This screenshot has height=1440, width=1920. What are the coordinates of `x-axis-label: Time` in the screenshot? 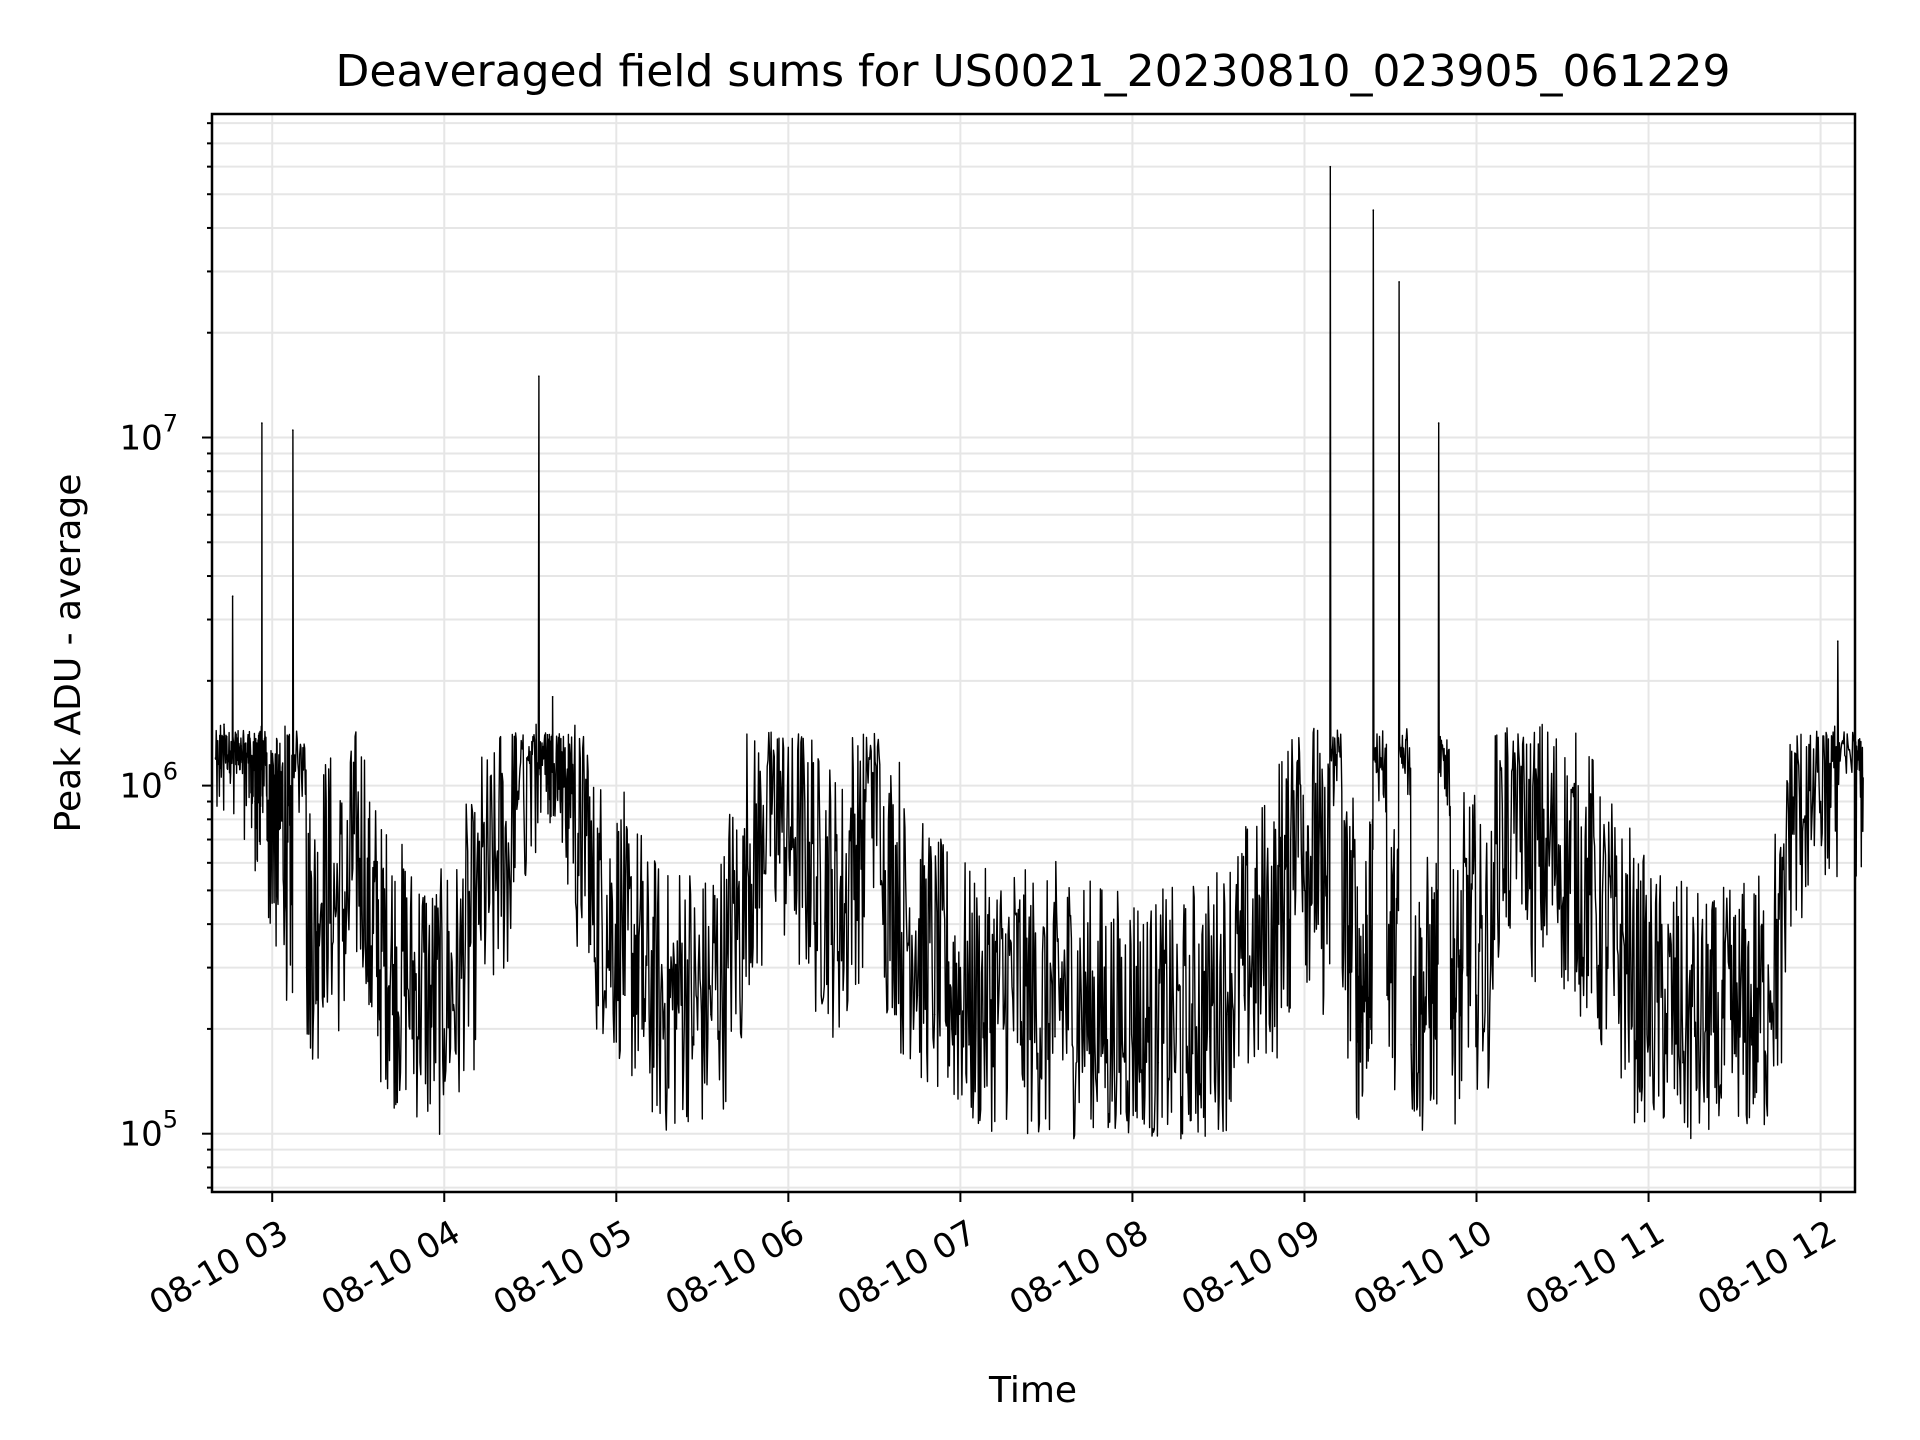 It's located at (1032, 1390).